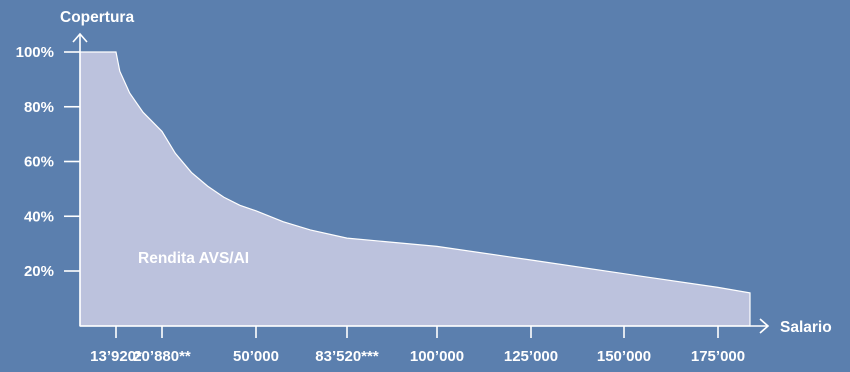 The image size is (850, 372). Describe the element at coordinates (624, 356) in the screenshot. I see `x-tick-label: 150’000` at that location.